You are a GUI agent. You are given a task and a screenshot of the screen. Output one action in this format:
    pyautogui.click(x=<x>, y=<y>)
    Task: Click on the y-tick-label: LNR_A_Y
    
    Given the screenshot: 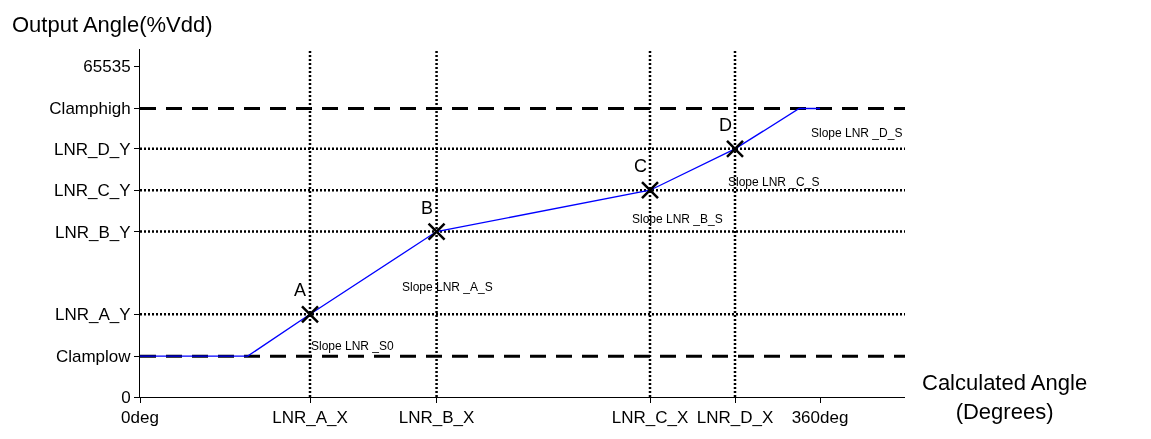 What is the action you would take?
    pyautogui.click(x=92, y=315)
    